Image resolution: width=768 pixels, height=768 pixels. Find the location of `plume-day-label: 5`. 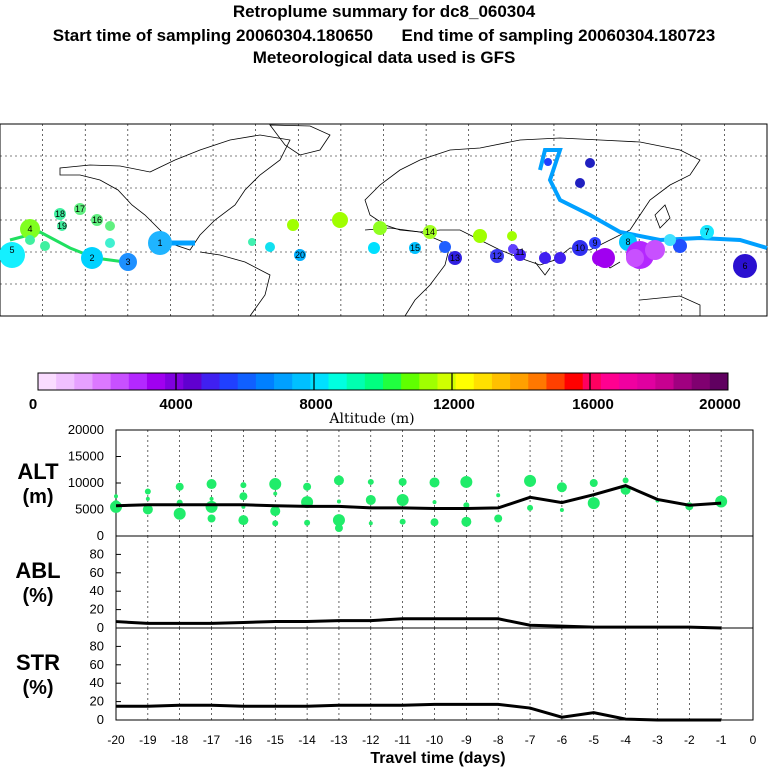

plume-day-label: 5 is located at coordinates (11, 250).